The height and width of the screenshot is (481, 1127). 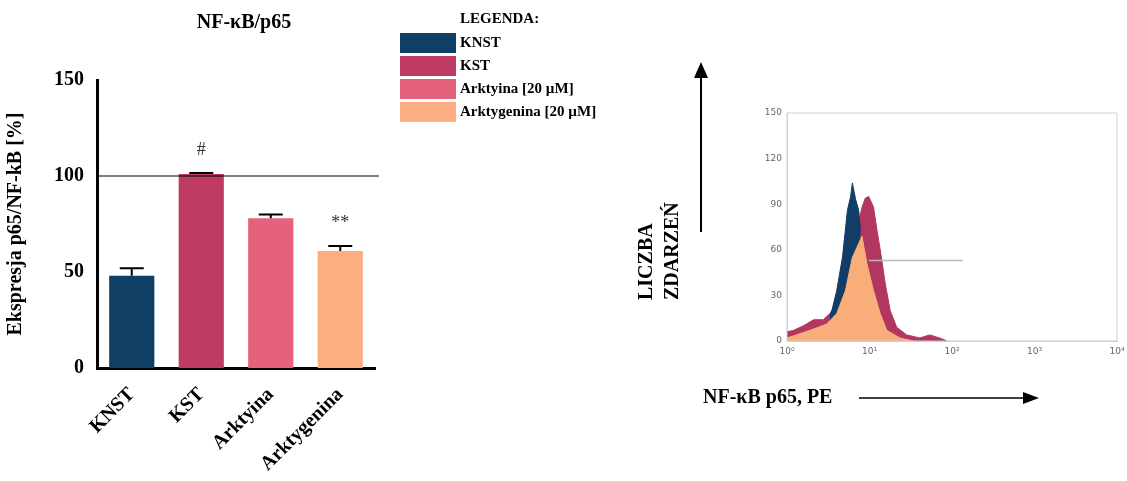 What do you see at coordinates (787, 350) in the screenshot?
I see `x-tick-label: 10⁰` at bounding box center [787, 350].